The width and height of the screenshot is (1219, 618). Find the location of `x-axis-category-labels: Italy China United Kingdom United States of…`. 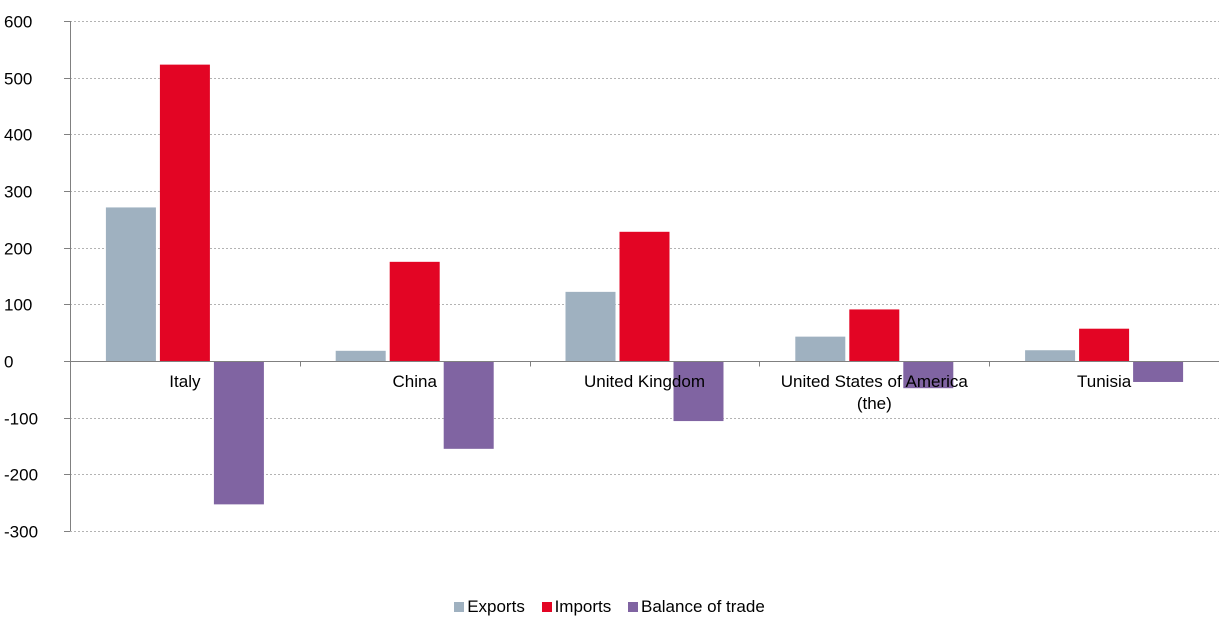

x-axis-category-labels: Italy China United Kingdom United States of… is located at coordinates (650, 392).